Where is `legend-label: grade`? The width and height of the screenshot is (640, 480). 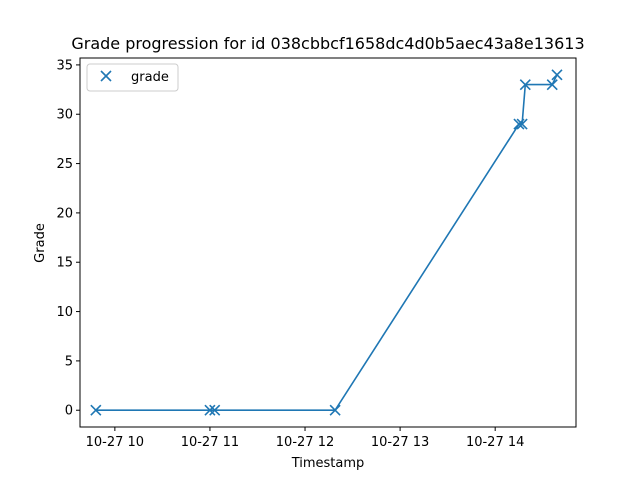 legend-label: grade is located at coordinates (150, 77).